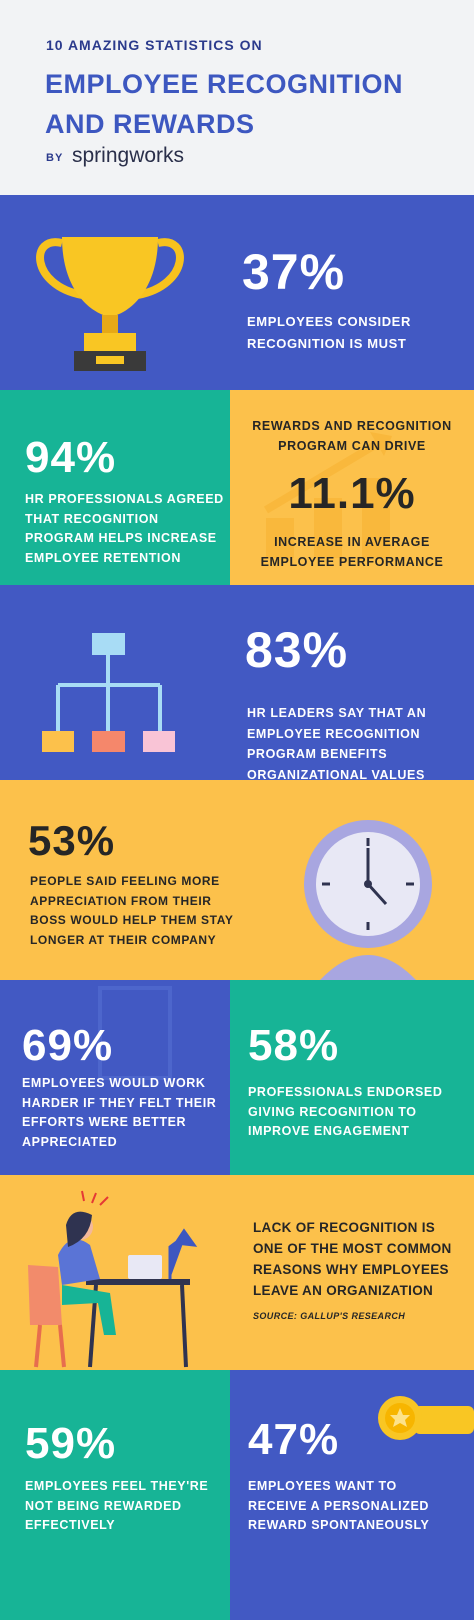 Image resolution: width=474 pixels, height=1620 pixels. I want to click on trophy-cup, so click(110, 277).